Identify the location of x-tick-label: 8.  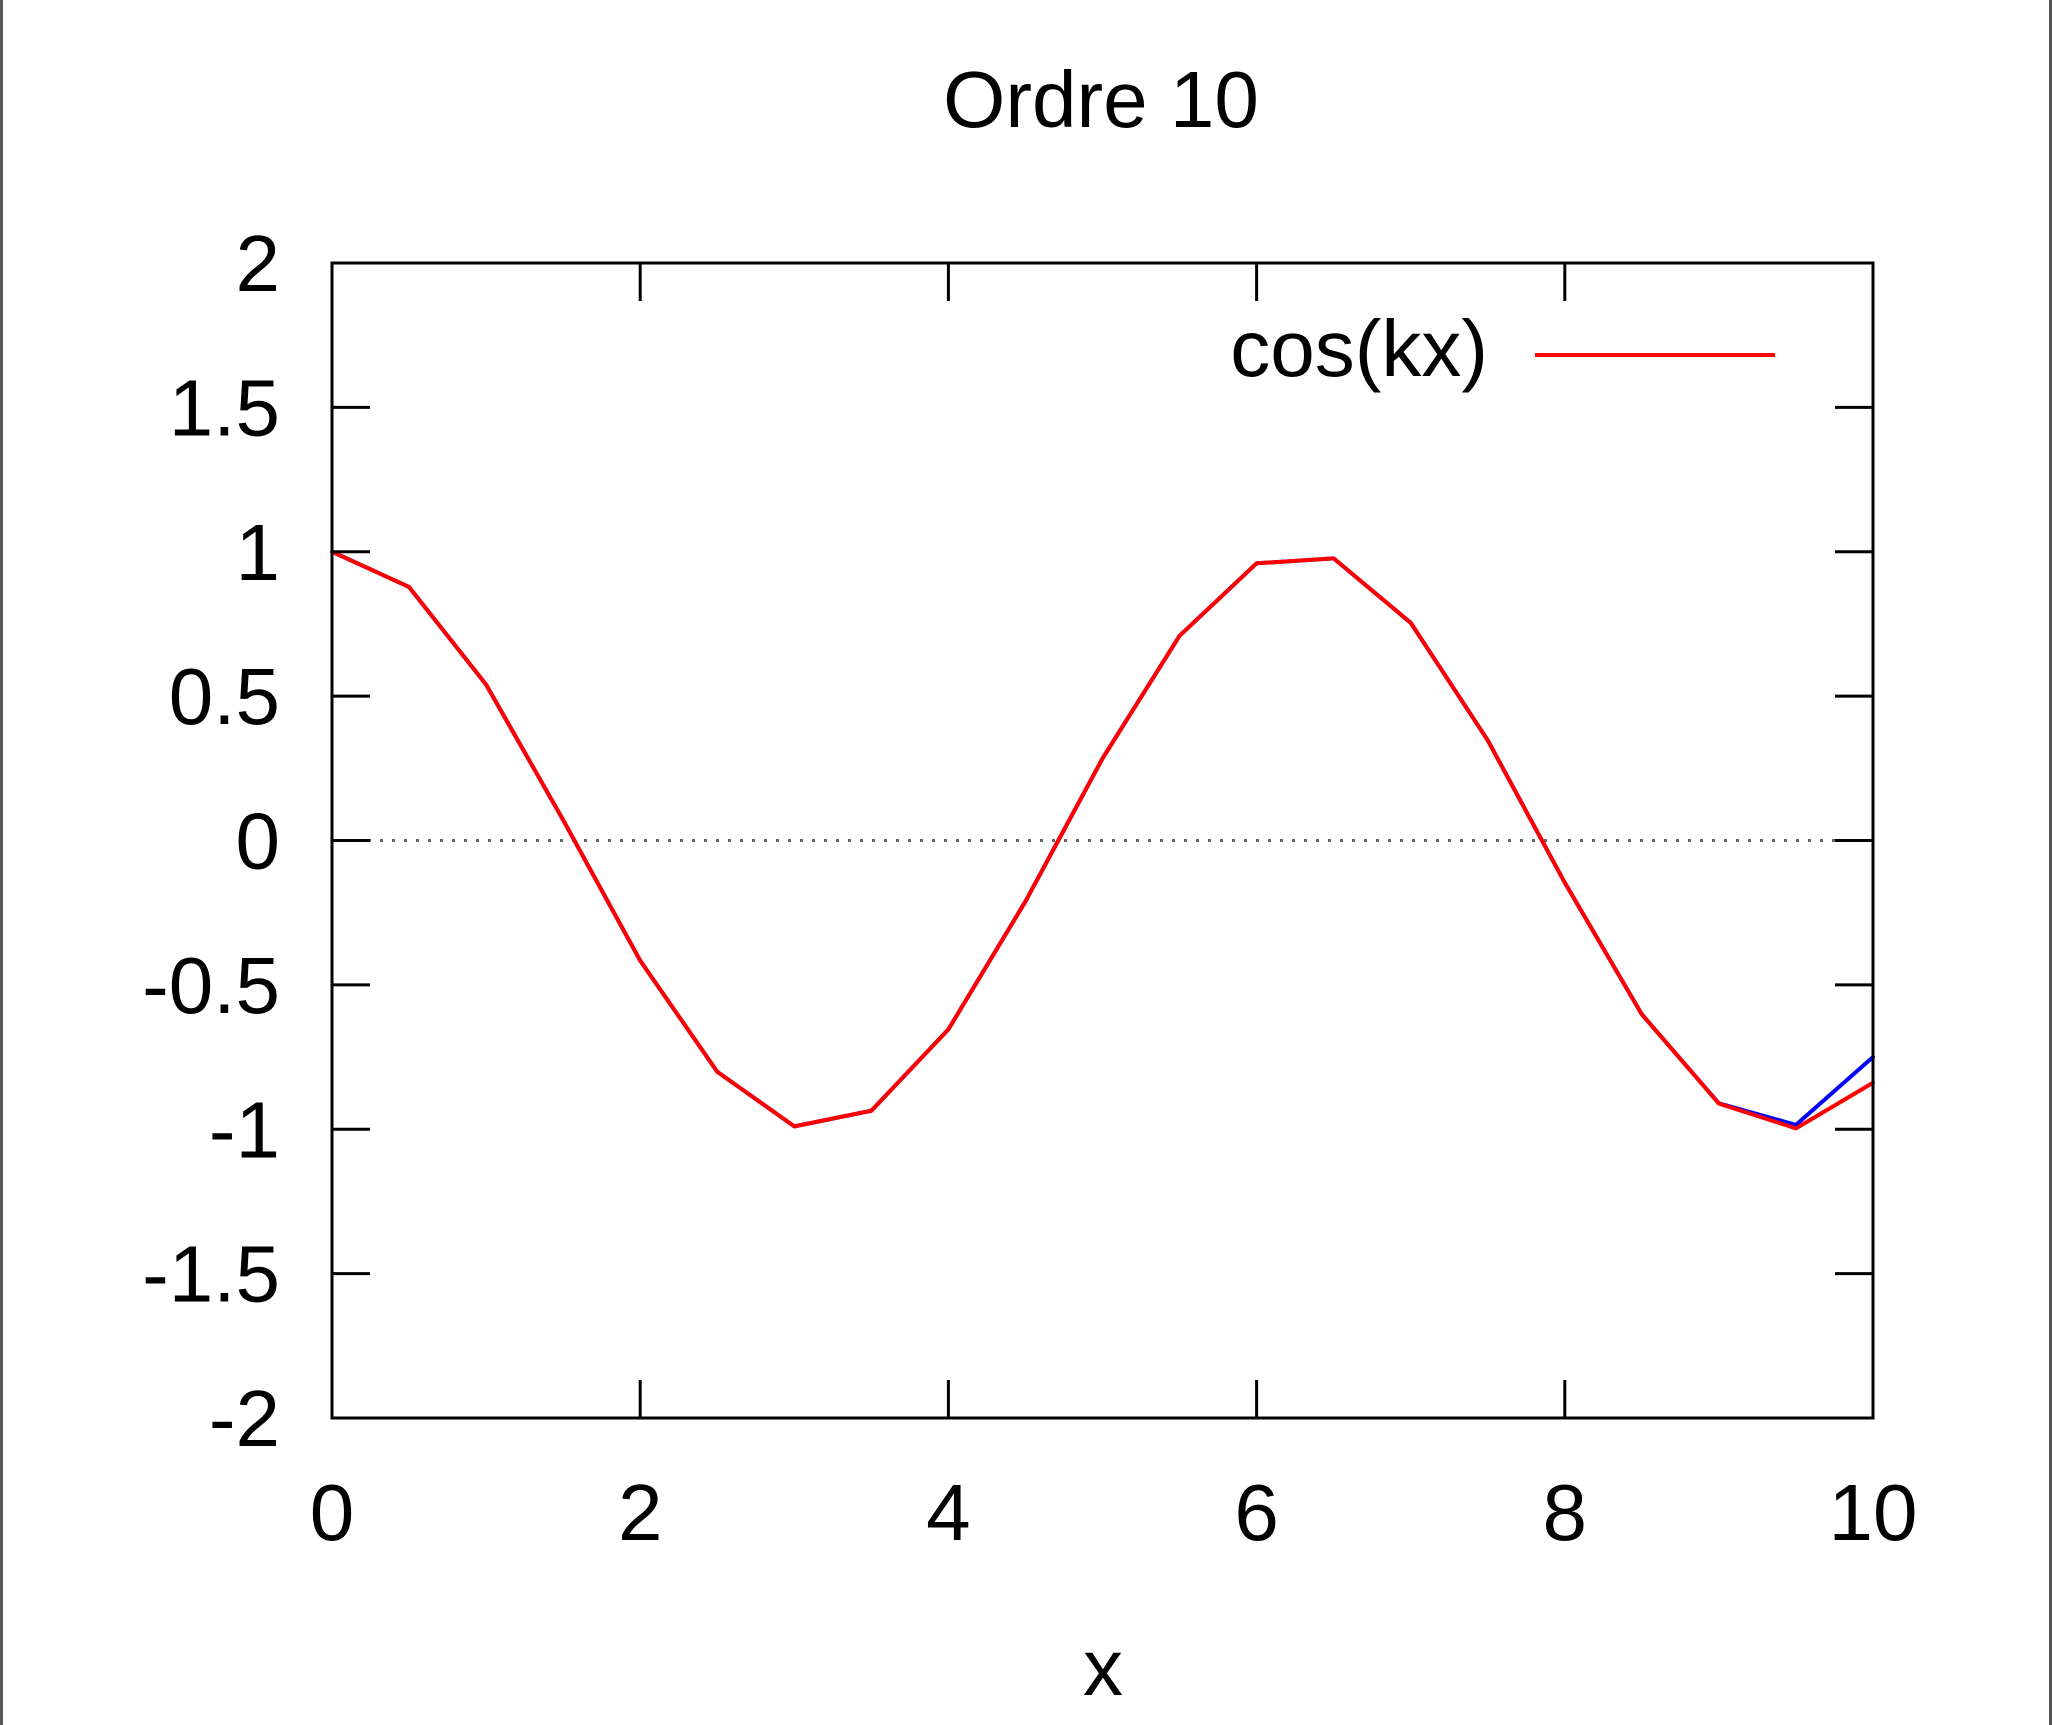
(1565, 1512).